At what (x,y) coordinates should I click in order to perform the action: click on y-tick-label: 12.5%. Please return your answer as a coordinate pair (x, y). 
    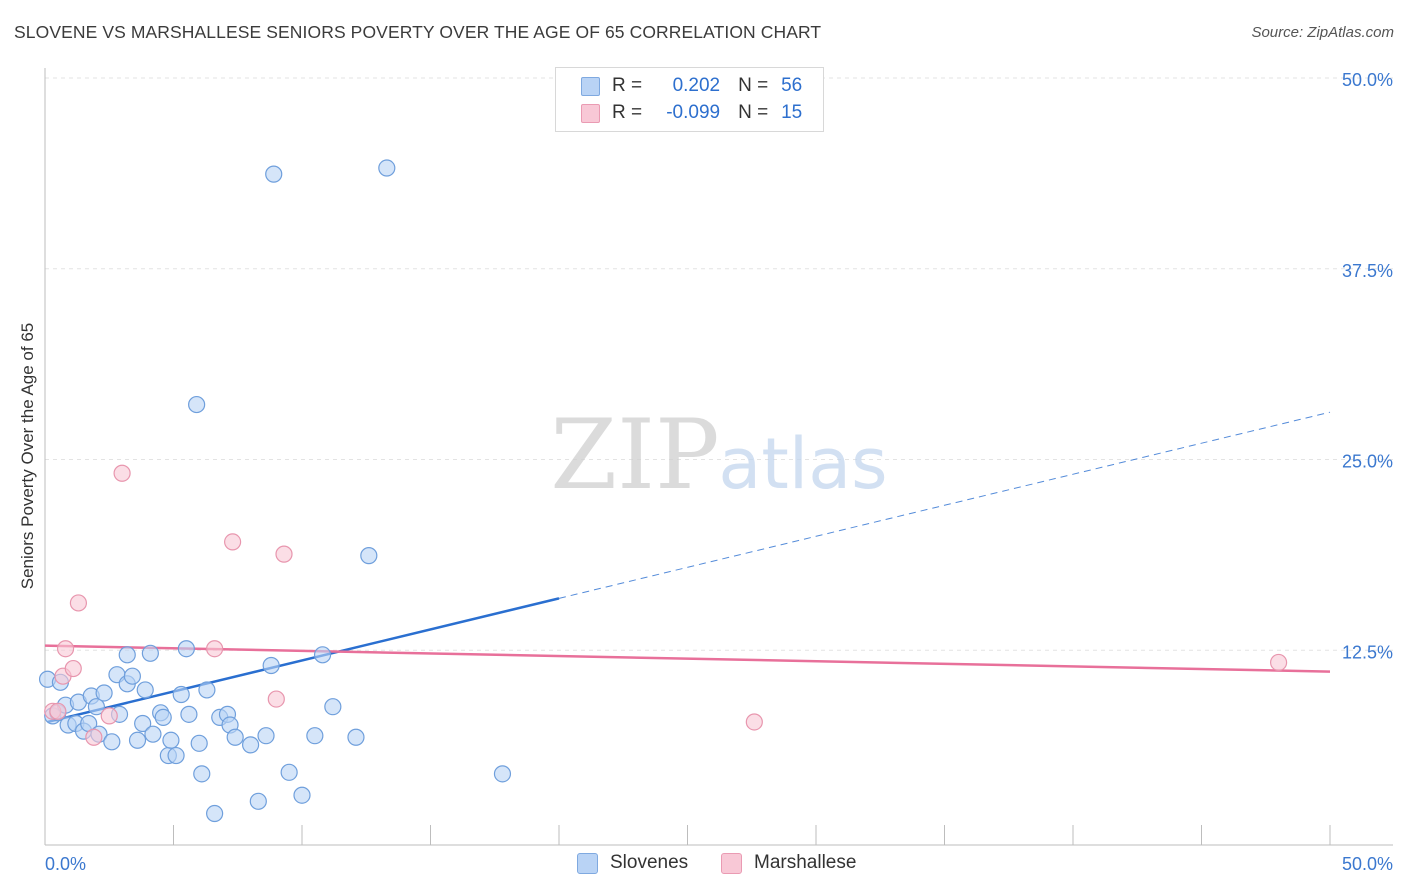
    Looking at the image, I should click on (1367, 652).